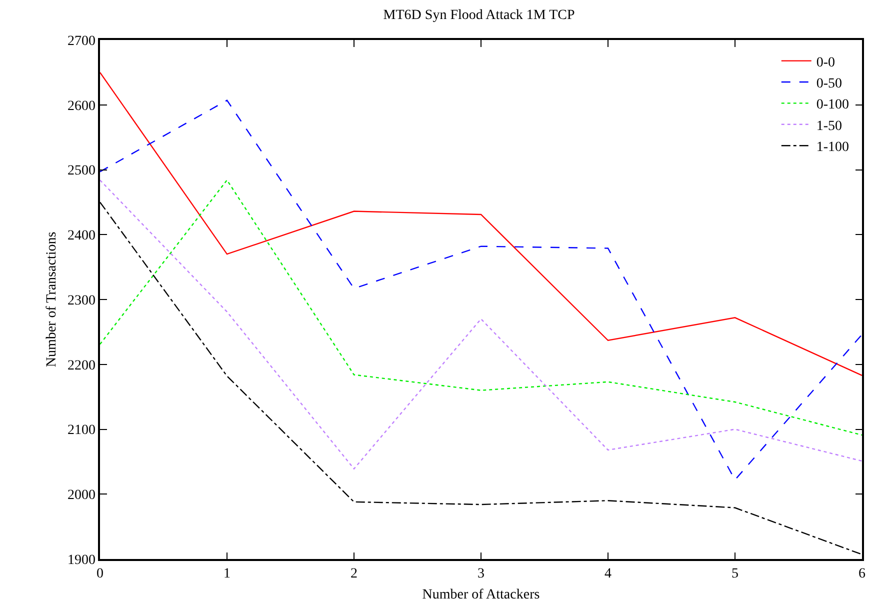  I want to click on legend-label: 1-100, so click(833, 148).